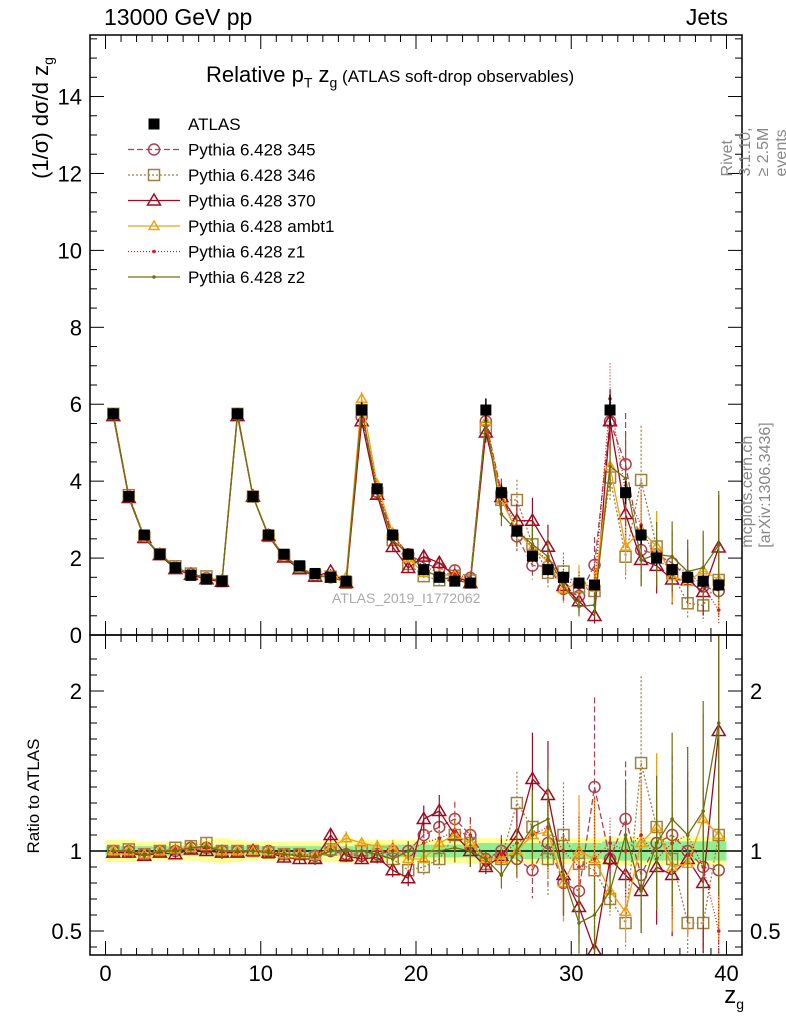 This screenshot has width=786, height=1024. Describe the element at coordinates (726, 973) in the screenshot. I see `x-tick-label: 40` at that location.